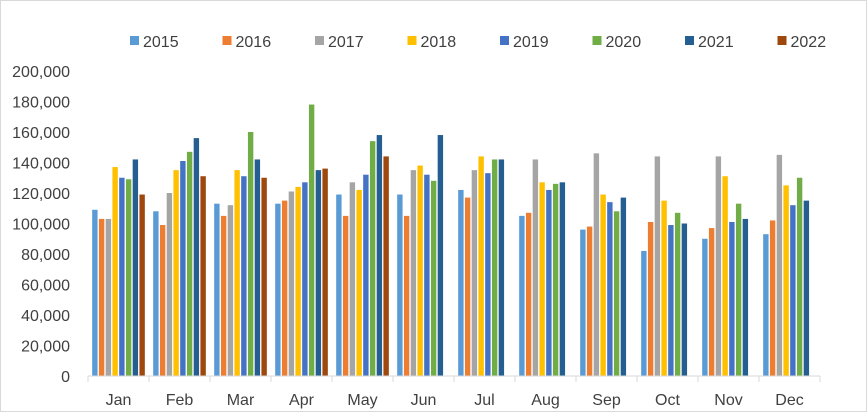  What do you see at coordinates (241, 400) in the screenshot?
I see `x-tick-label-mar: Mar` at bounding box center [241, 400].